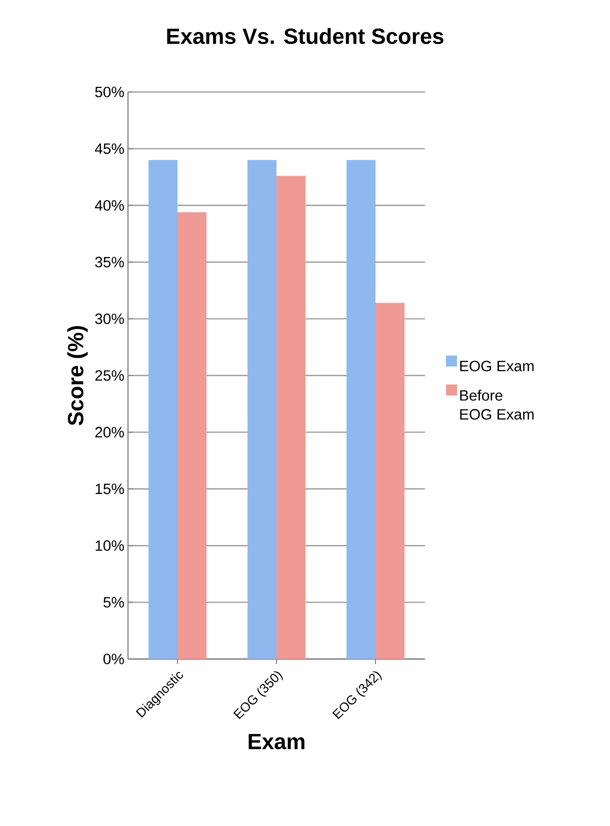 The image size is (610, 826). What do you see at coordinates (109, 205) in the screenshot?
I see `y-tick-label: 40%` at bounding box center [109, 205].